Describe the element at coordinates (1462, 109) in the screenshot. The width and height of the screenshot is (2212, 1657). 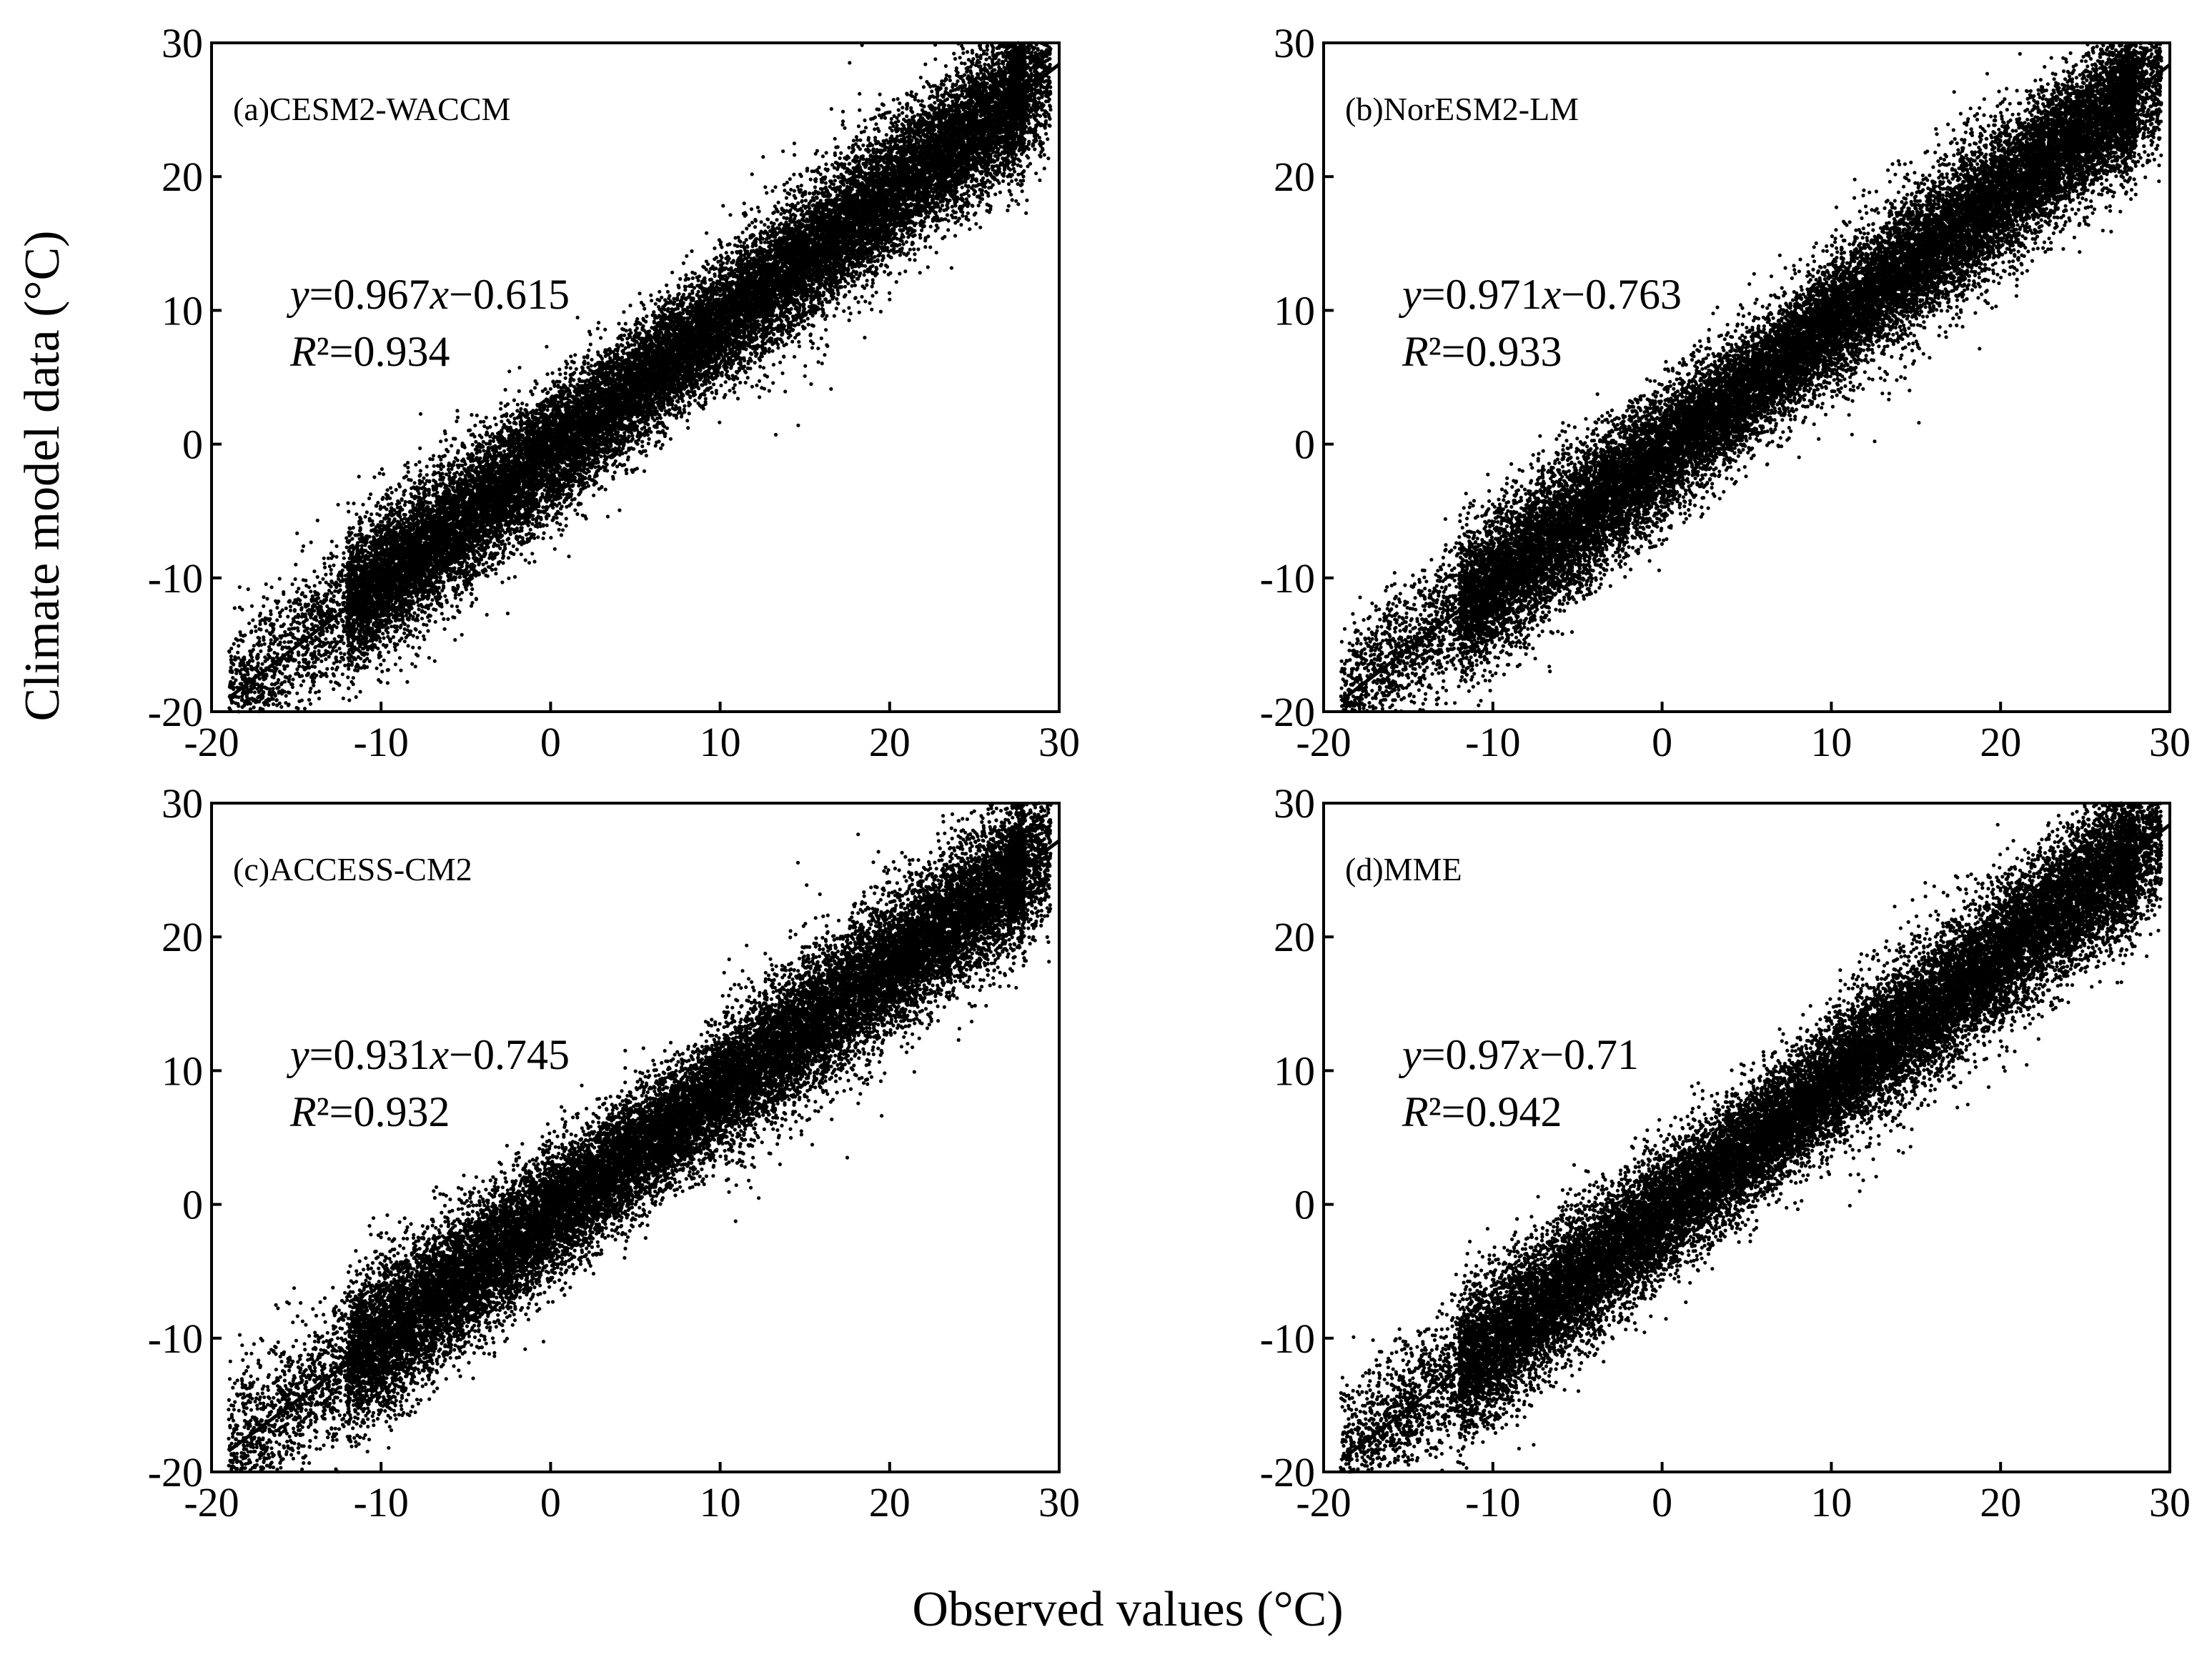
I see `panel-label: (b)NorESM2-LM` at that location.